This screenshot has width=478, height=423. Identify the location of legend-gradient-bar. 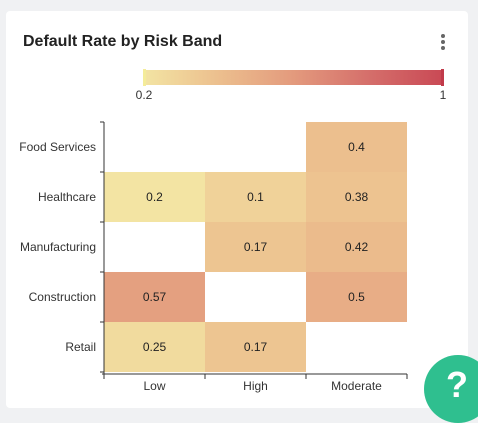
(293, 77).